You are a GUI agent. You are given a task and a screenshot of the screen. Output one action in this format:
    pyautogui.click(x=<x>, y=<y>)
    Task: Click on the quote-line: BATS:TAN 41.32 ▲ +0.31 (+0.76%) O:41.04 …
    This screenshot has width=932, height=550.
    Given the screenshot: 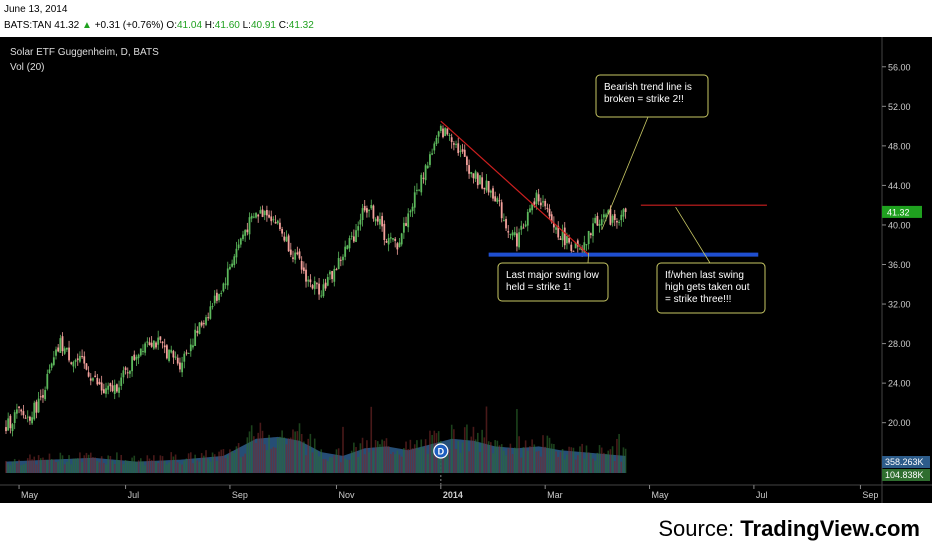 What is the action you would take?
    pyautogui.click(x=159, y=25)
    